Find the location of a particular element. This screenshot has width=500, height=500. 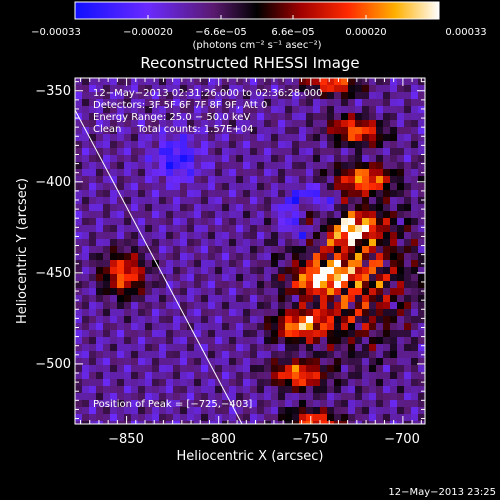

colorbar-tick-4: 6.6e−05 is located at coordinates (292, 32).